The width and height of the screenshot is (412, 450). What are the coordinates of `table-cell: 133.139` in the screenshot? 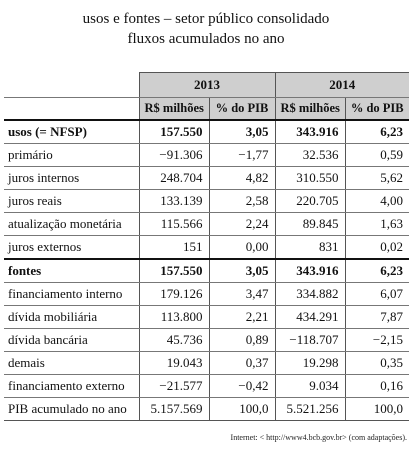 It's located at (173, 201).